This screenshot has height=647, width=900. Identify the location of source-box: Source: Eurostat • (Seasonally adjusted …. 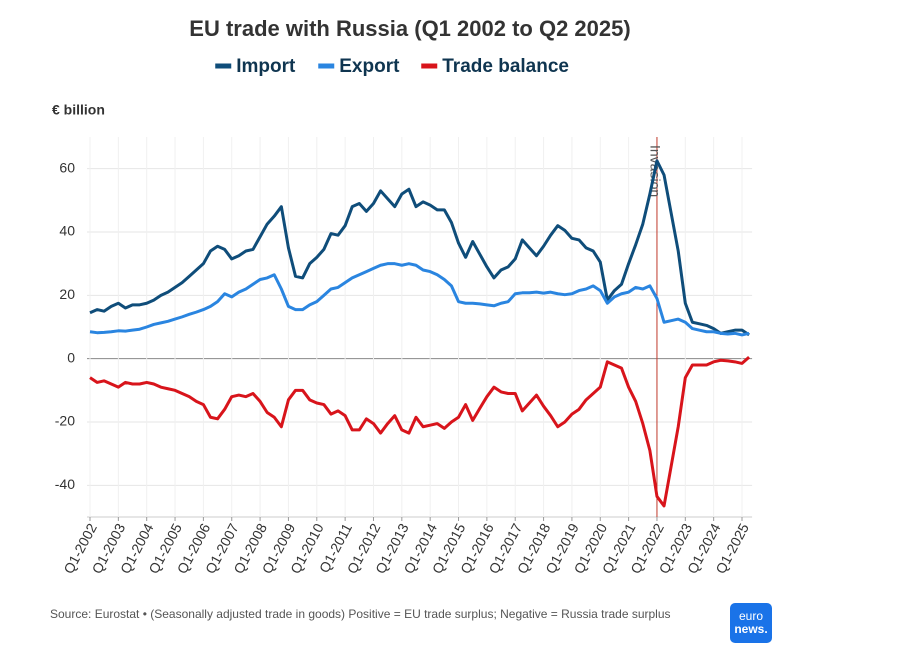
(360, 614).